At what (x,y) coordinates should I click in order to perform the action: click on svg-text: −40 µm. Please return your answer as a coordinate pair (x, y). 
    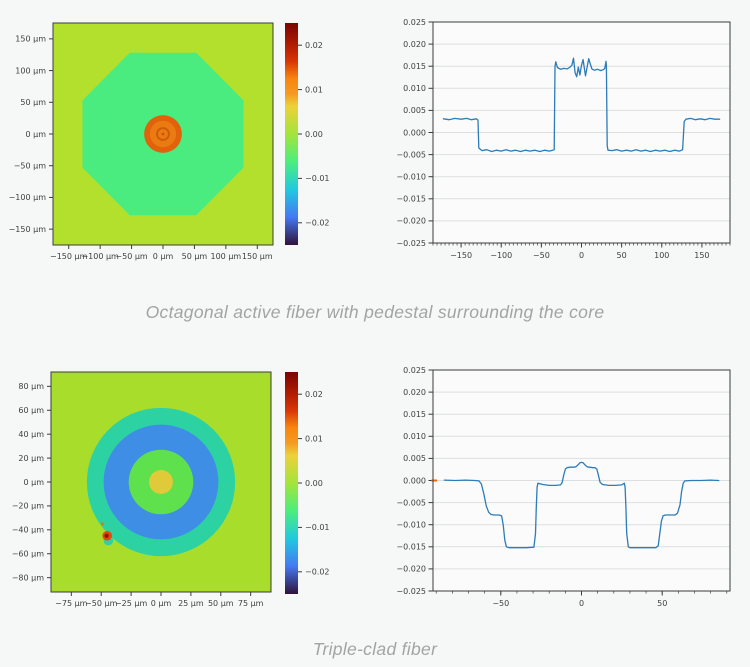
    Looking at the image, I should click on (28, 530).